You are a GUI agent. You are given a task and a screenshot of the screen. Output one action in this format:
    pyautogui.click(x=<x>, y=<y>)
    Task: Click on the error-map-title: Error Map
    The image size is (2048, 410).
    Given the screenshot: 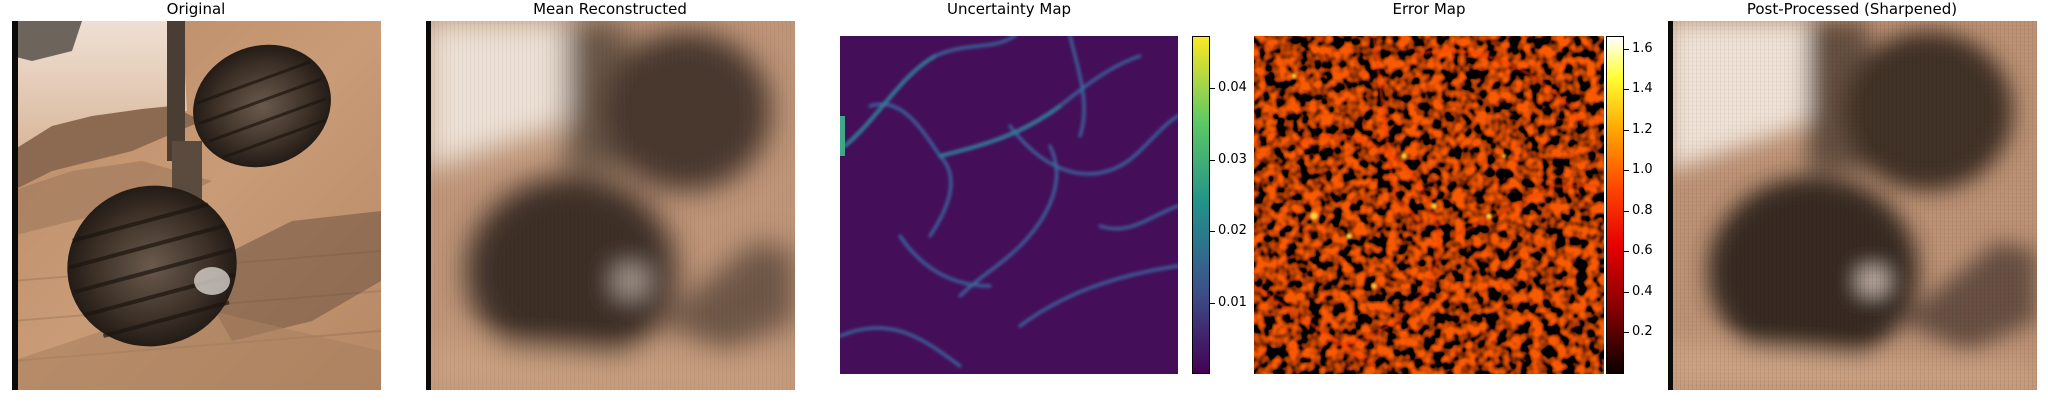 What is the action you would take?
    pyautogui.click(x=1429, y=9)
    